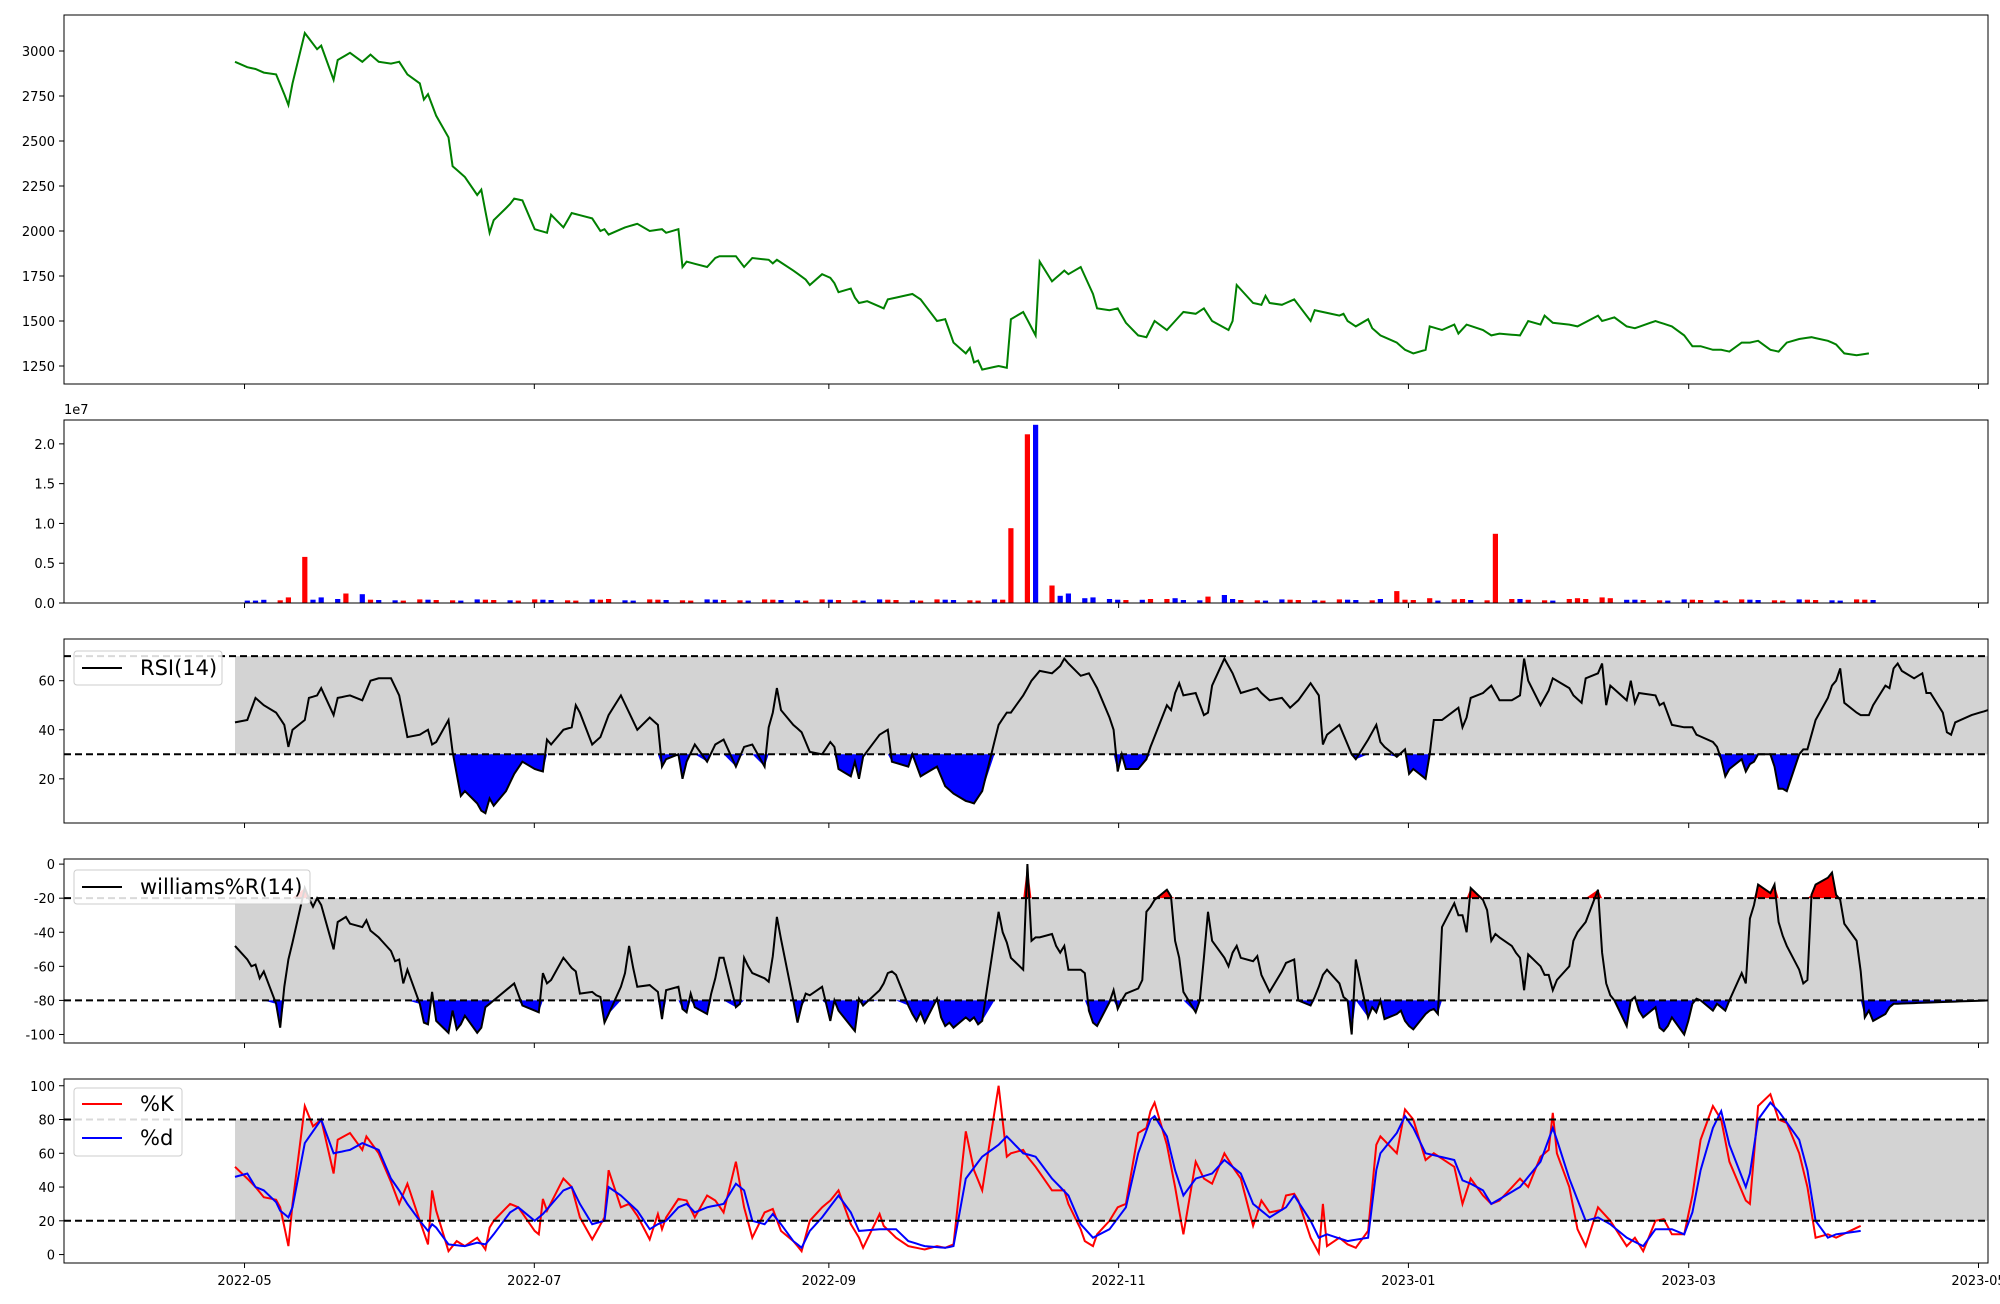  Describe the element at coordinates (44, 604) in the screenshot. I see `volume-ytick-label: 0.0` at that location.